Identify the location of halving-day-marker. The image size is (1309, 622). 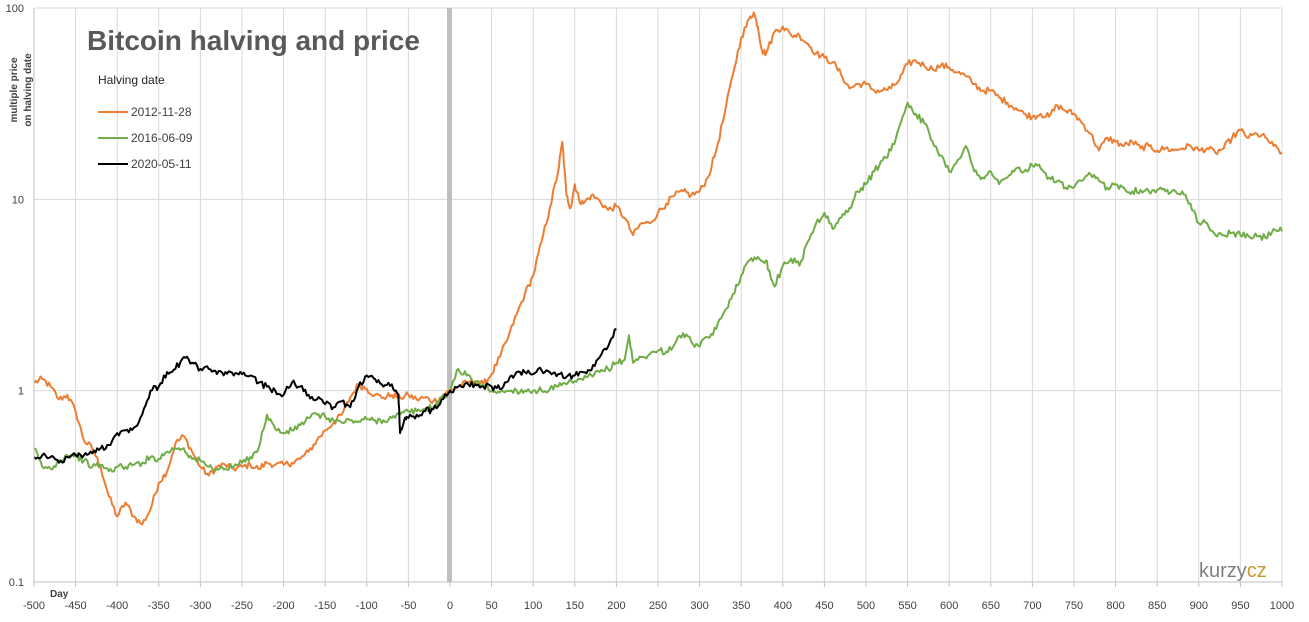
(449, 295).